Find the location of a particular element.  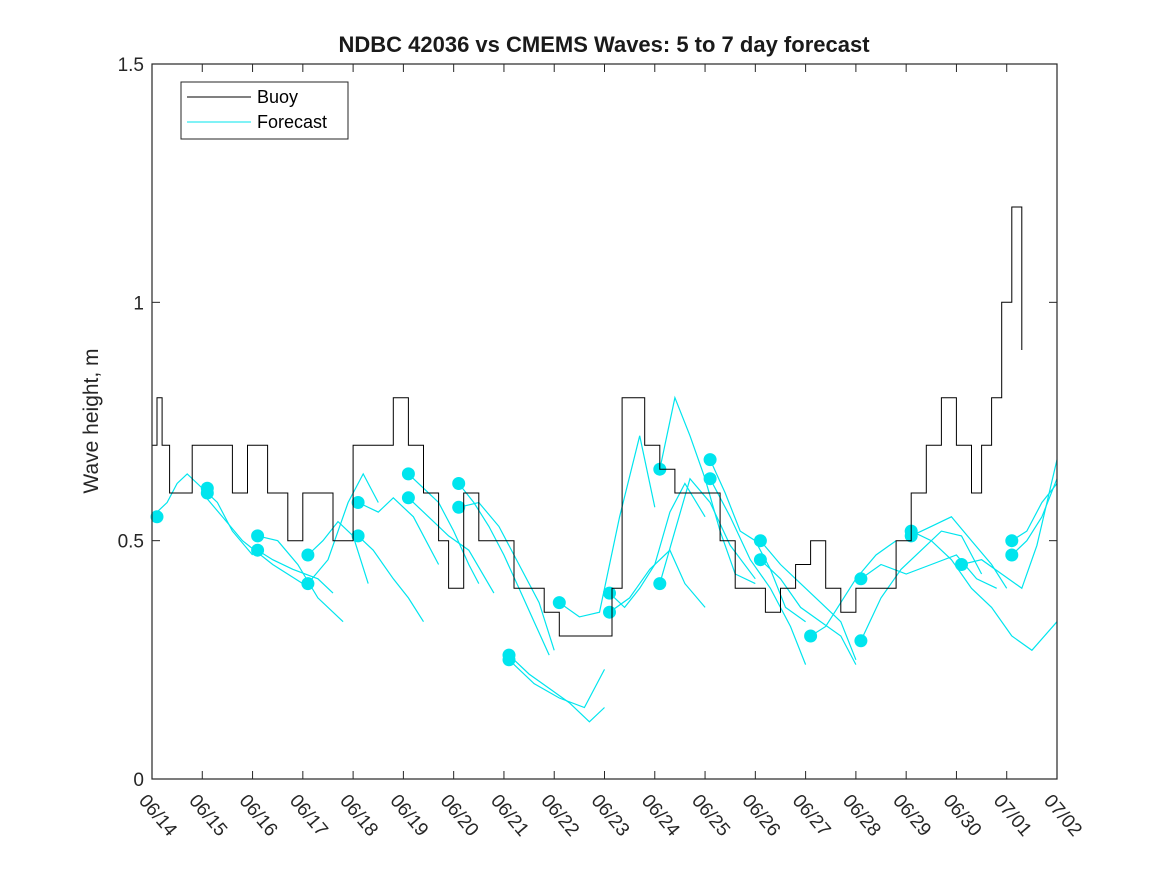

legend: Buoy Forecast is located at coordinates (264, 110).